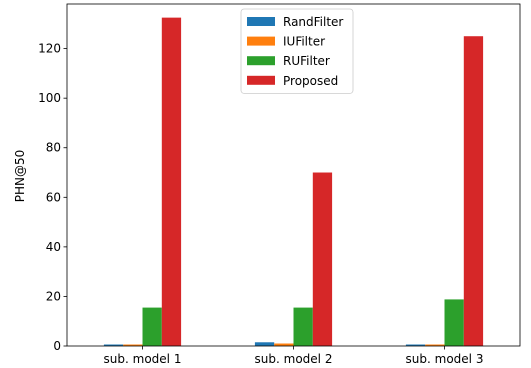  What do you see at coordinates (53, 247) in the screenshot?
I see `y-tick-label: 40` at bounding box center [53, 247].